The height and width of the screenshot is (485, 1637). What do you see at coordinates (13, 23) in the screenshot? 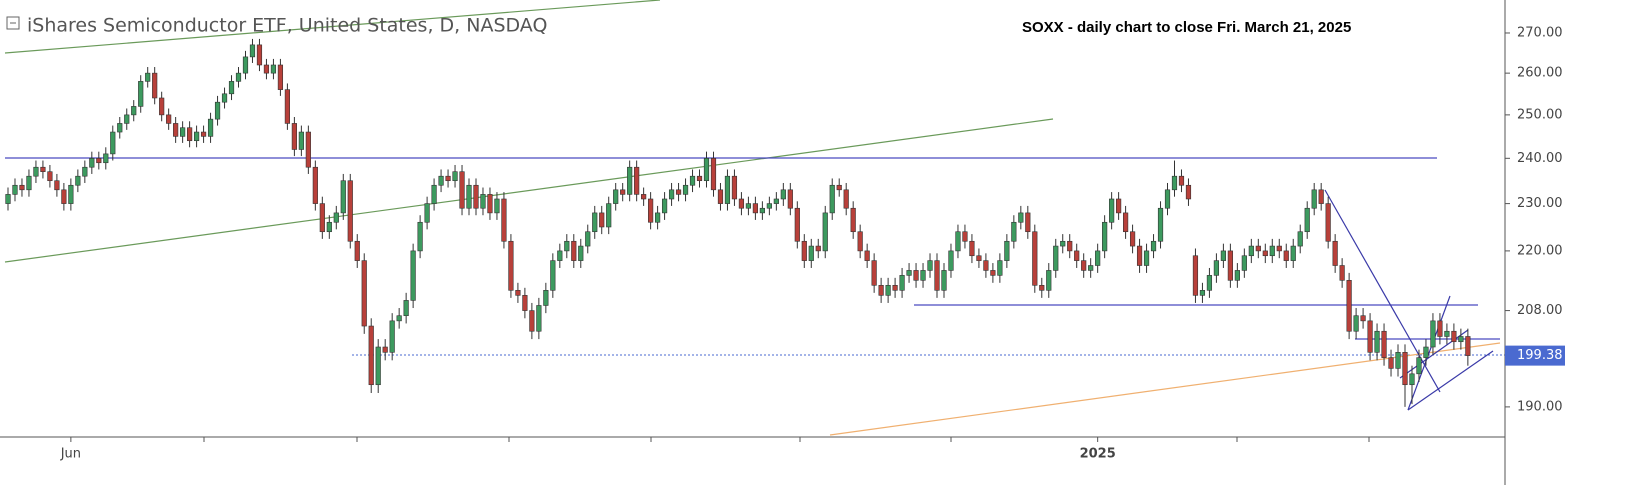
I see `collapse-icon` at bounding box center [13, 23].